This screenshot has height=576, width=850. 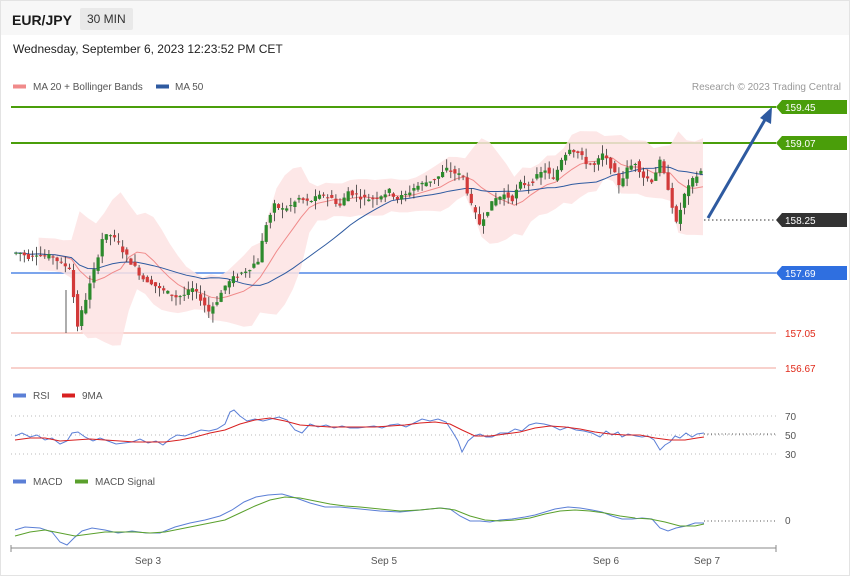 What do you see at coordinates (800, 144) in the screenshot?
I see `resistance-value-2: 159.07` at bounding box center [800, 144].